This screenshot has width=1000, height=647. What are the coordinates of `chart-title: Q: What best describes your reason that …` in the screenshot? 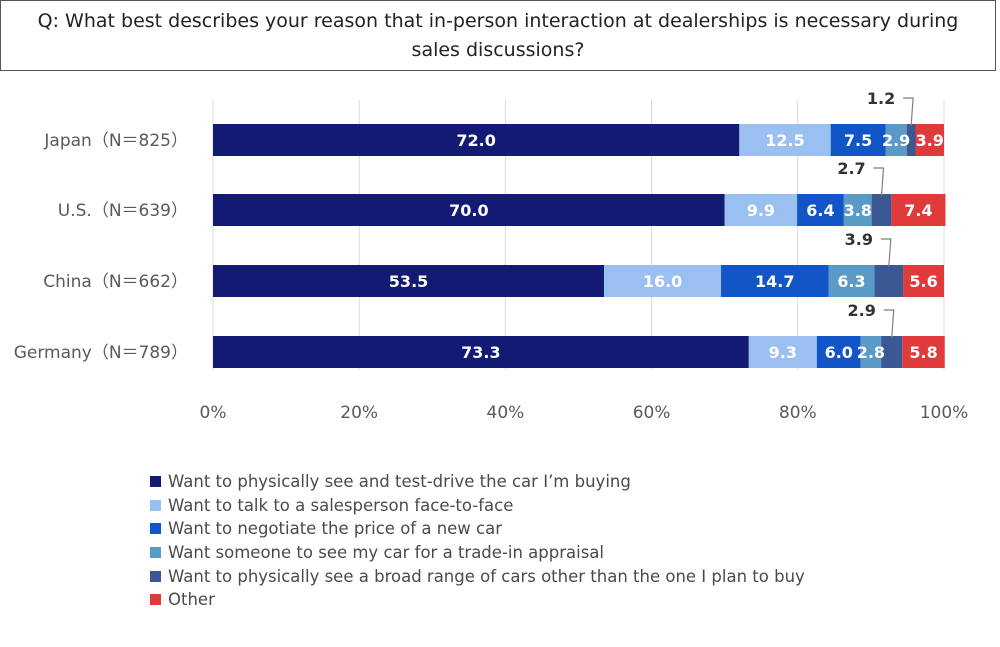 It's located at (498, 35).